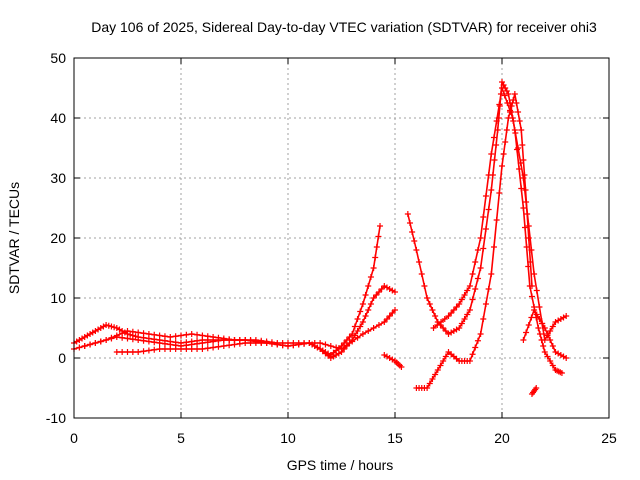  Describe the element at coordinates (58, 178) in the screenshot. I see `y-tick-label: 30` at that location.